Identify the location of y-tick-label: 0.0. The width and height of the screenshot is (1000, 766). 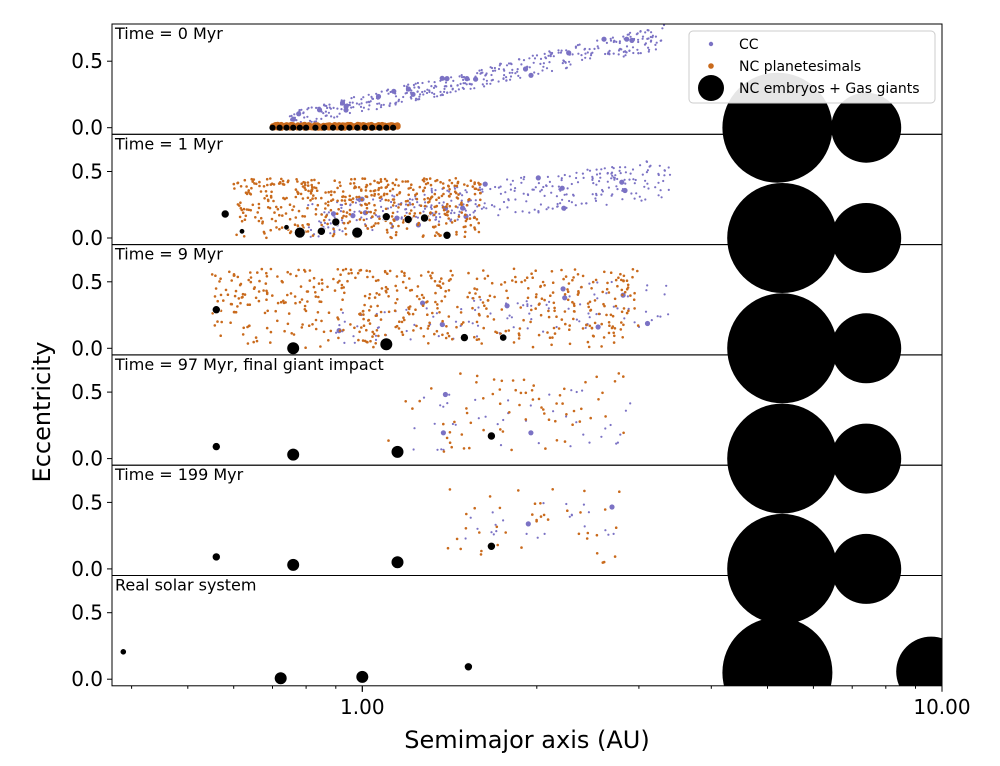
(87, 679).